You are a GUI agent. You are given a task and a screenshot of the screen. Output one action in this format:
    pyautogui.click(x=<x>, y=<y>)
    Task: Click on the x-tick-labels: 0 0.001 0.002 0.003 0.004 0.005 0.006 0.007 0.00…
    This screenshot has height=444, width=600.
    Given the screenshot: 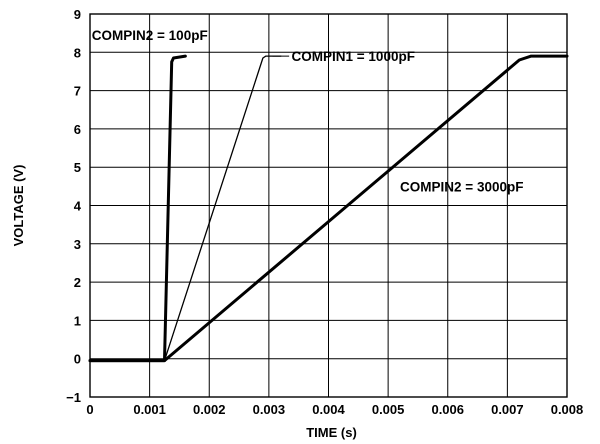 What is the action you would take?
    pyautogui.click(x=334, y=409)
    